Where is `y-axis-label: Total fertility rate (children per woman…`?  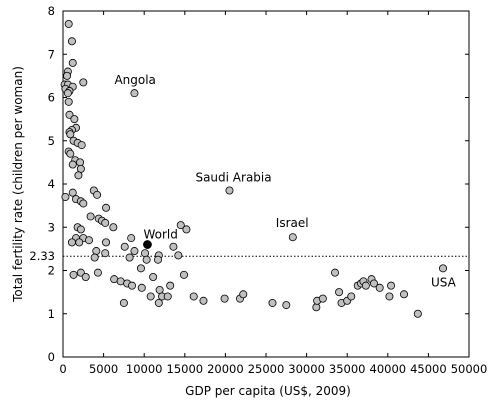 y-axis-label: Total fertility rate (children per woman… is located at coordinates (18, 184).